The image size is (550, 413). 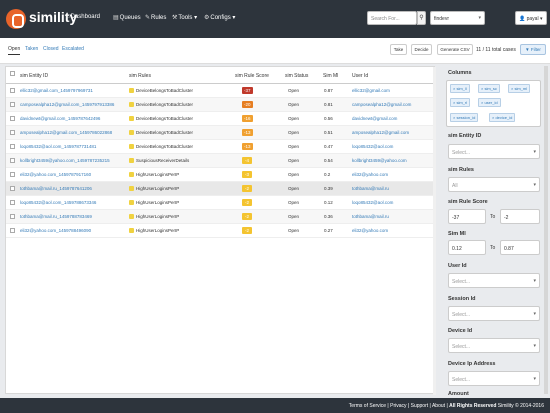 I want to click on brand-name: simility, so click(x=53, y=17).